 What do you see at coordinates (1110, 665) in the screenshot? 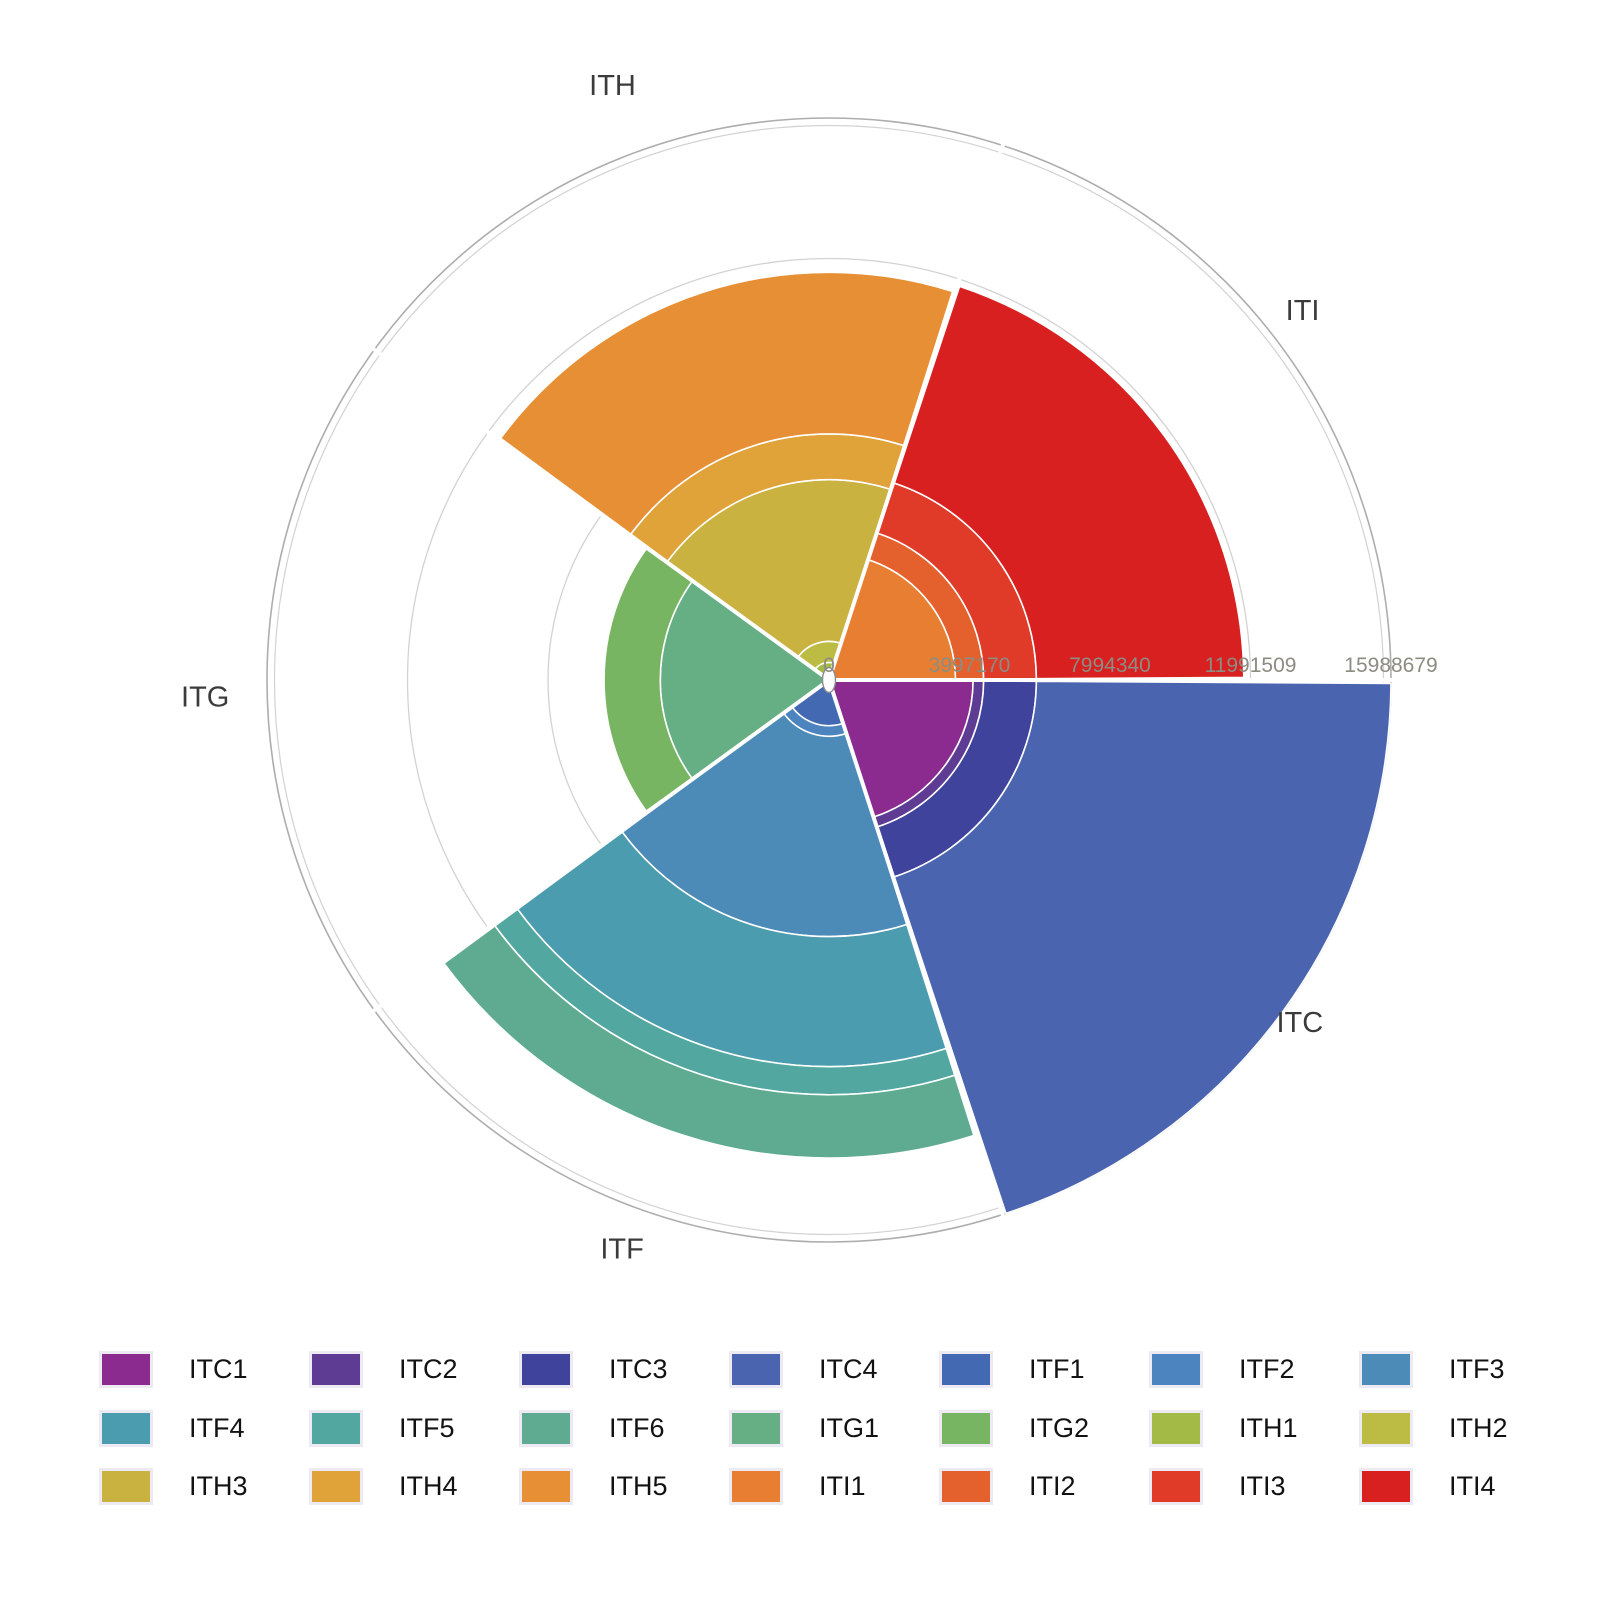
I see `axis-tick-label: 7994340` at bounding box center [1110, 665].